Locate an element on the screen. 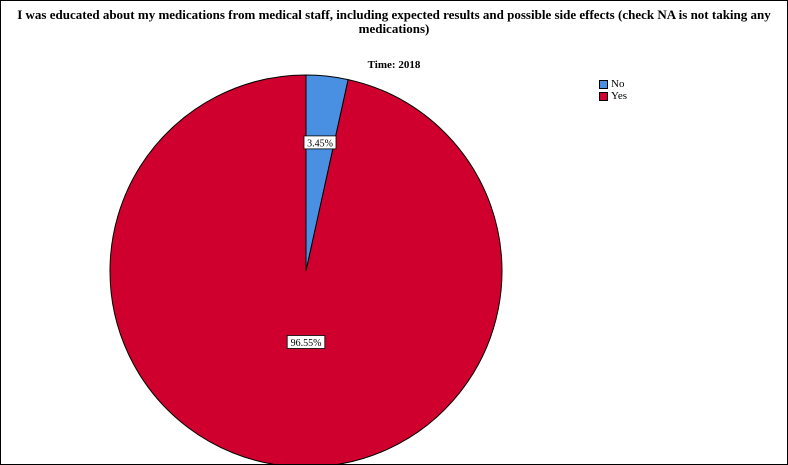 The image size is (788, 465). legend-label-yes: Yes is located at coordinates (619, 96).